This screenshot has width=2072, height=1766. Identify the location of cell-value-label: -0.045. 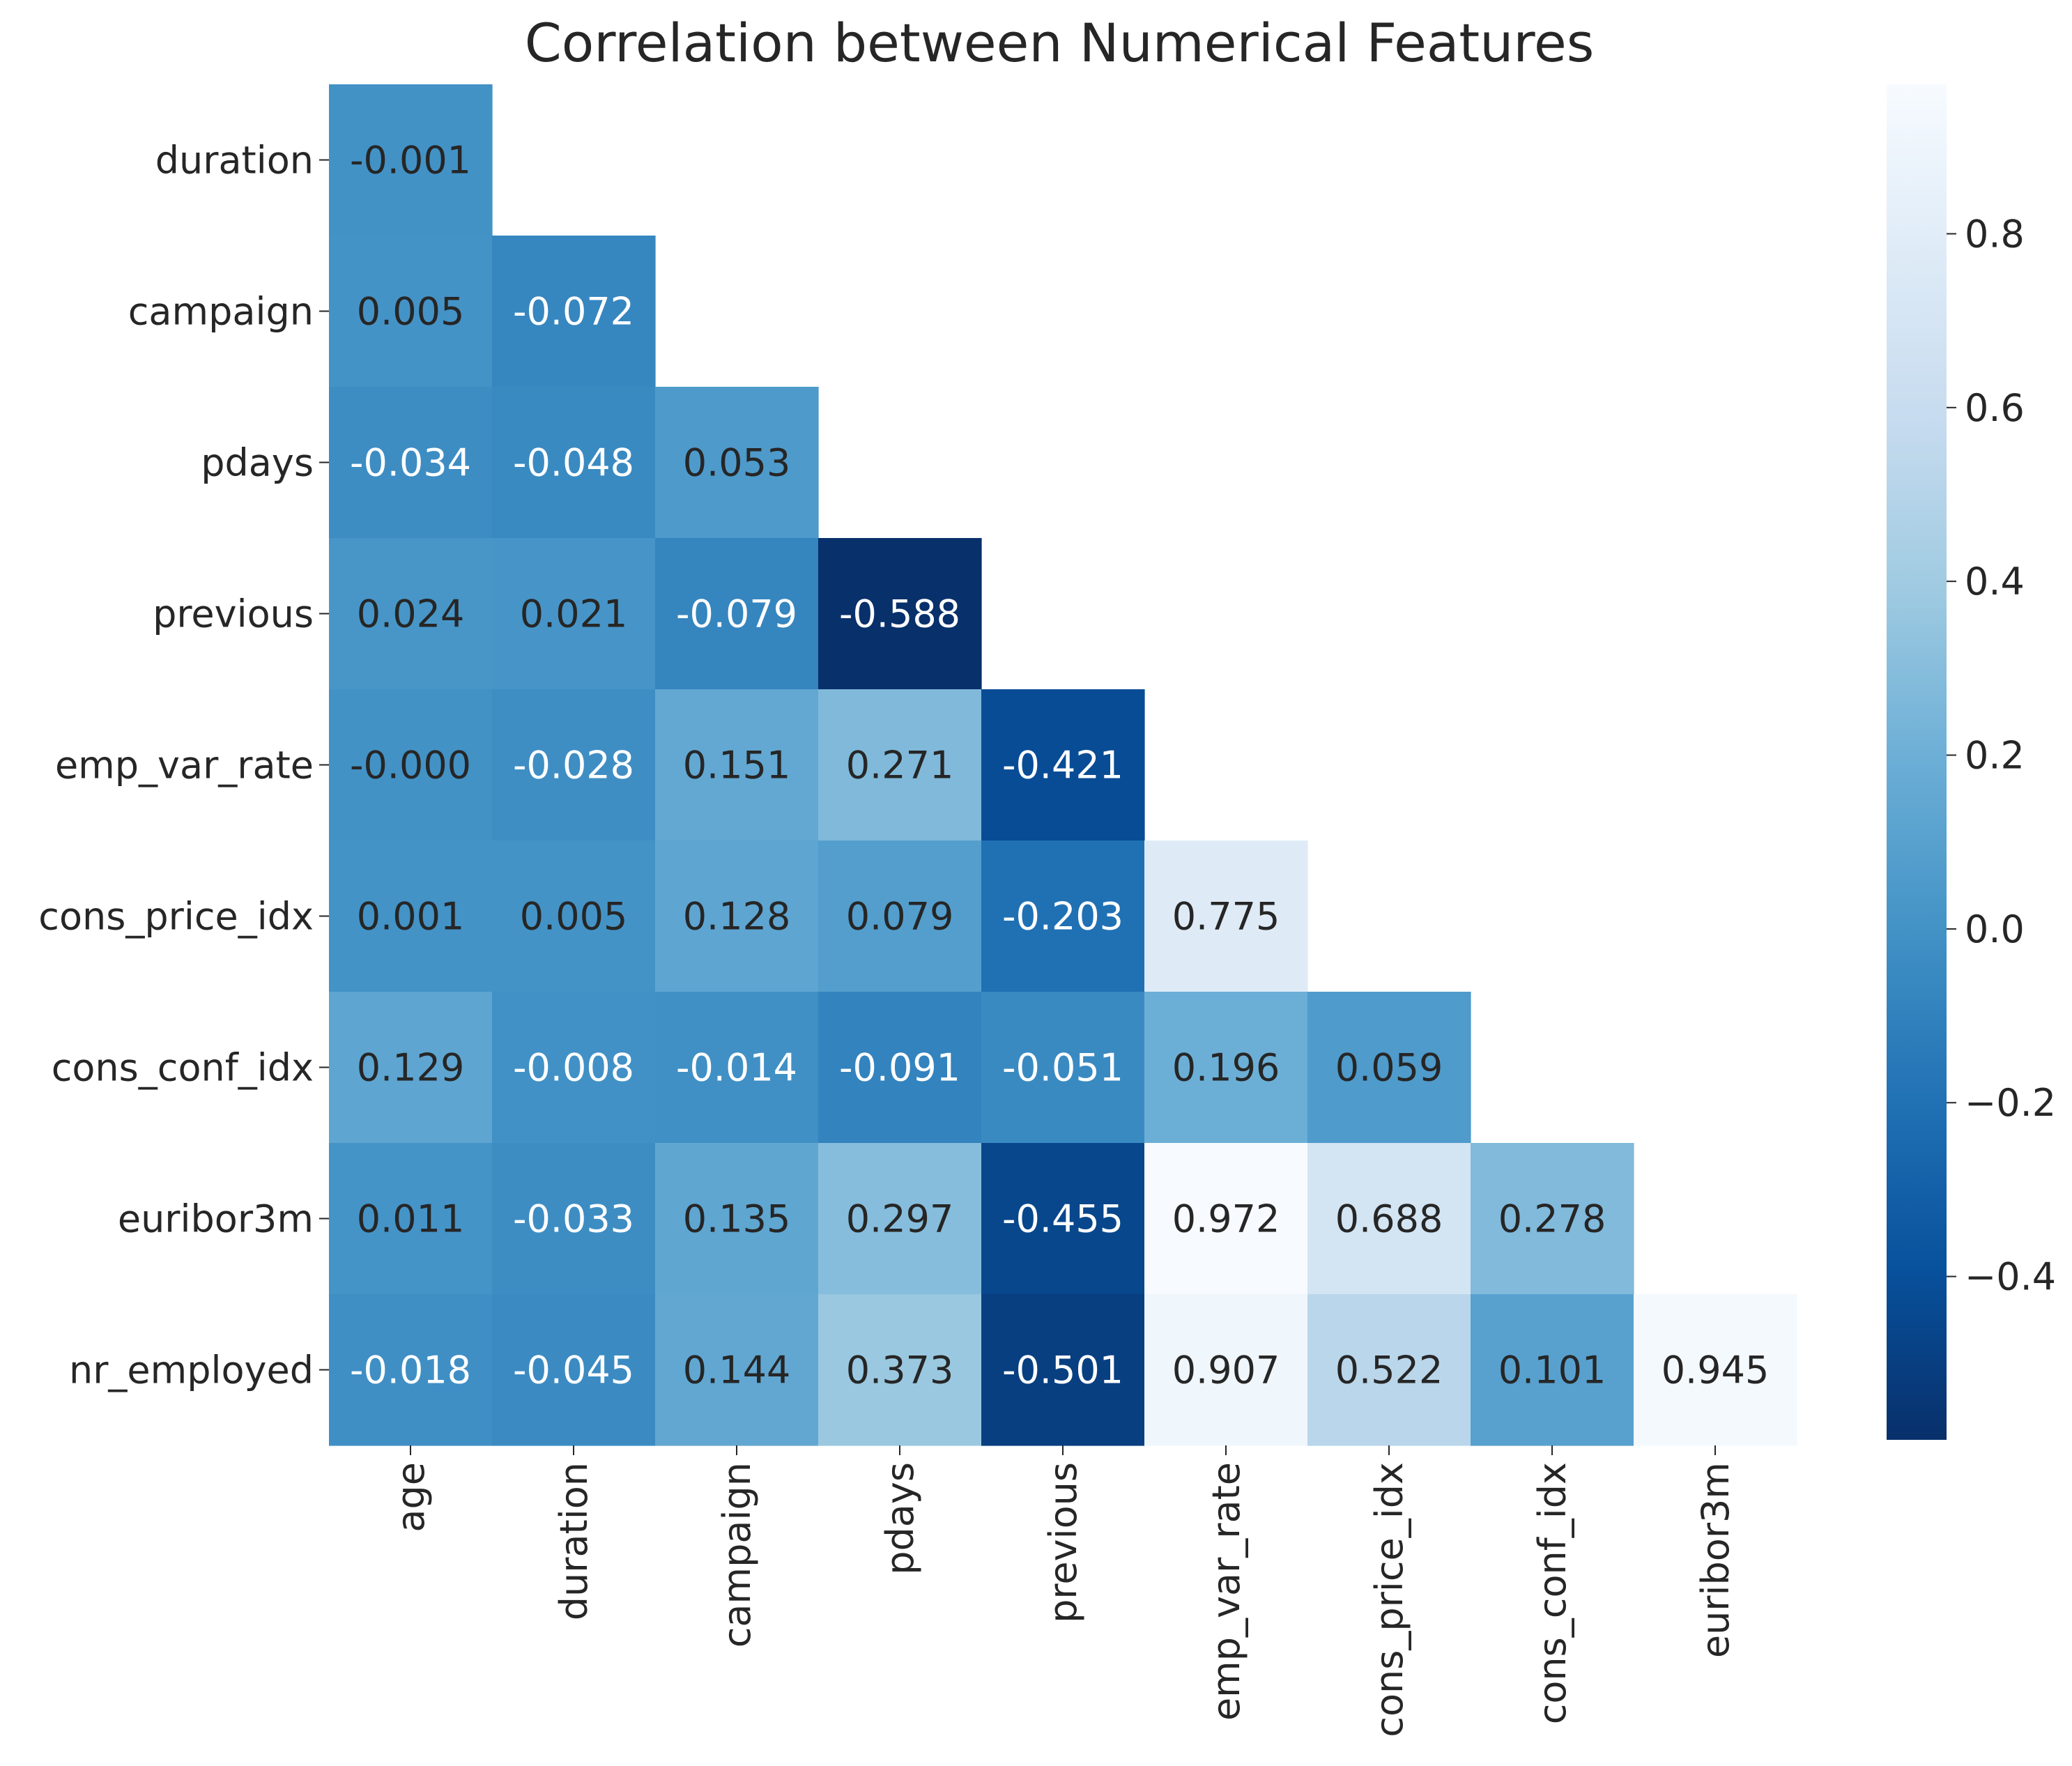
(573, 1370).